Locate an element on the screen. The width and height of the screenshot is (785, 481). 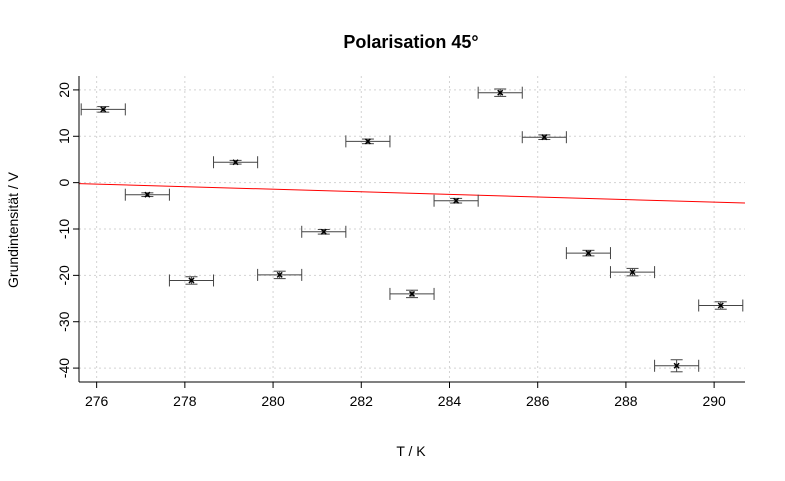
x-tick-label: 286 is located at coordinates (538, 401).